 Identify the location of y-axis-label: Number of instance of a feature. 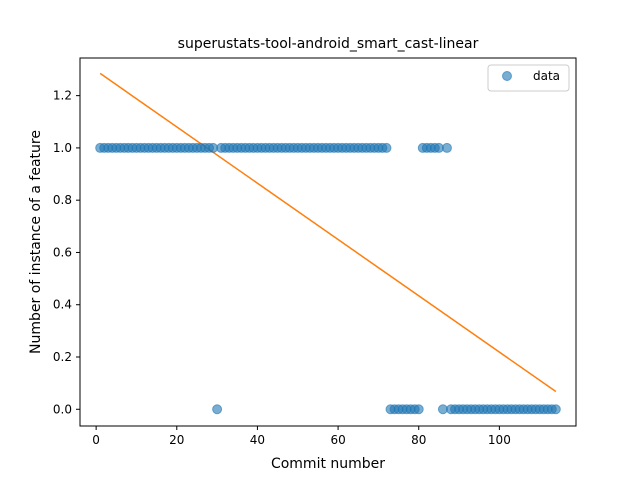
(36, 242).